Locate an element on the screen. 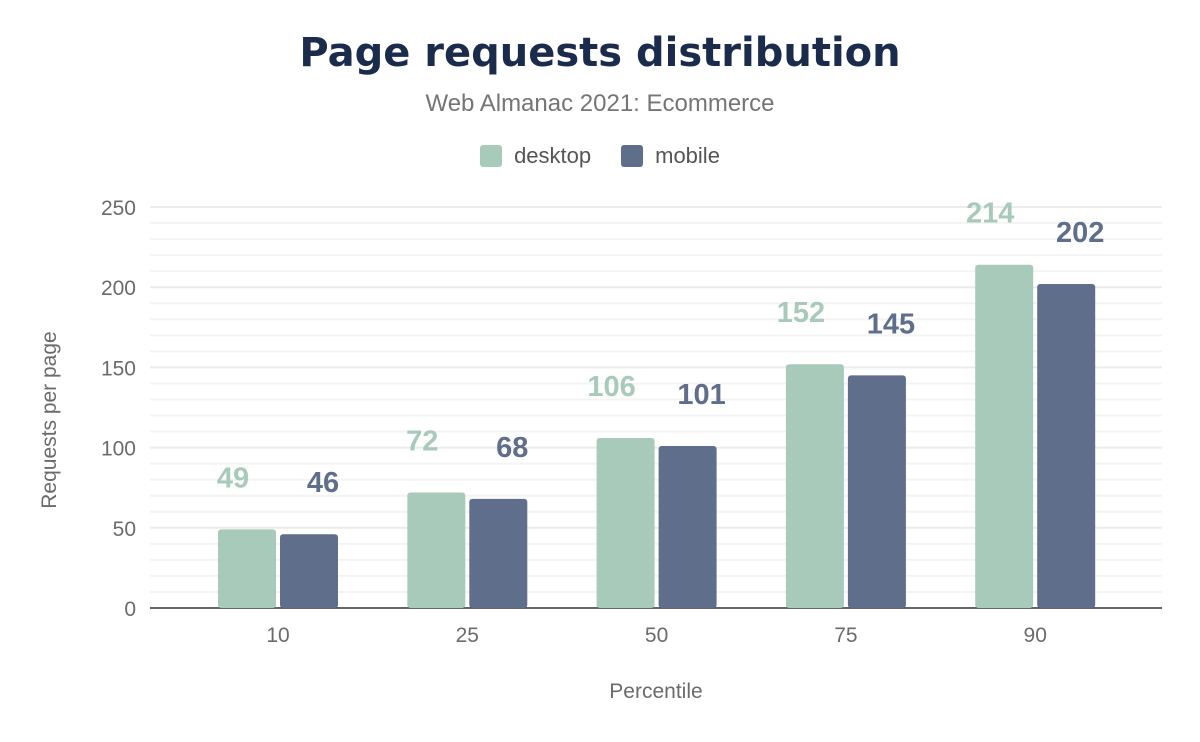 The image size is (1200, 742). legend-item-desktop: desktop is located at coordinates (535, 156).